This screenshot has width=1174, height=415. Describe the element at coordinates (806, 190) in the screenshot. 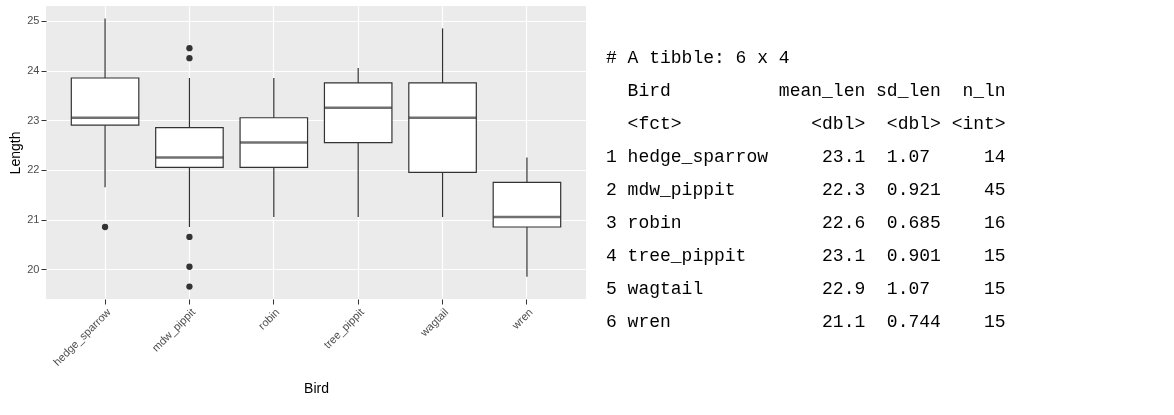

I see `text: 2 mdw_pippit 22.3 0.921 45` at that location.